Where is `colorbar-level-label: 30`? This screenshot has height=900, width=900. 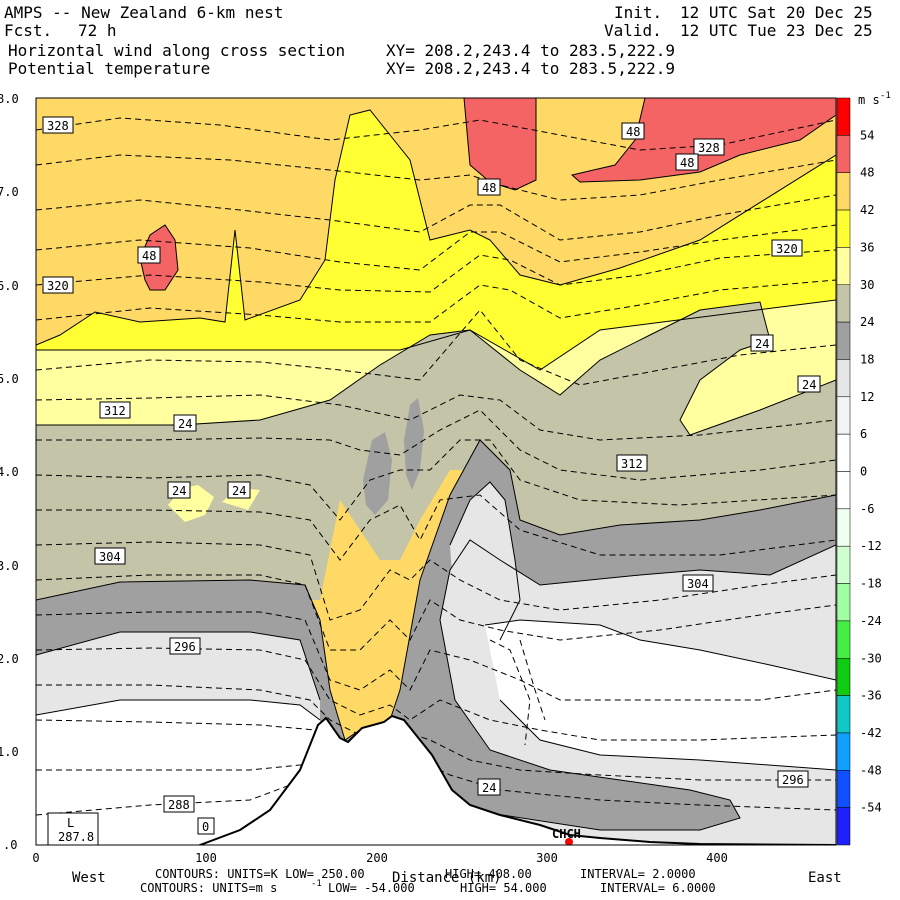
colorbar-level-label: 30 is located at coordinates (867, 285).